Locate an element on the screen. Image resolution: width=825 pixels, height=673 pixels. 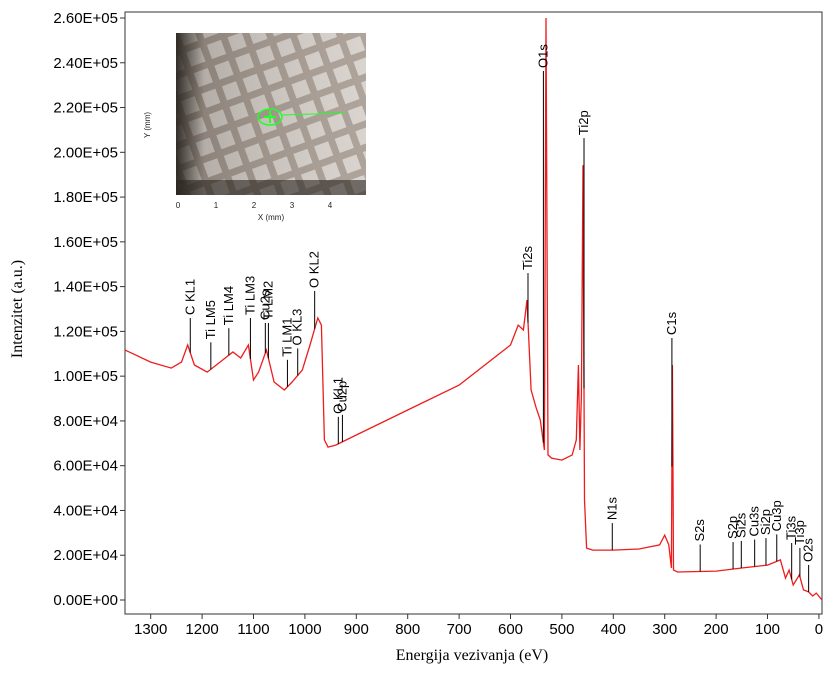
x-tick-label: 800 is located at coordinates (407, 629).